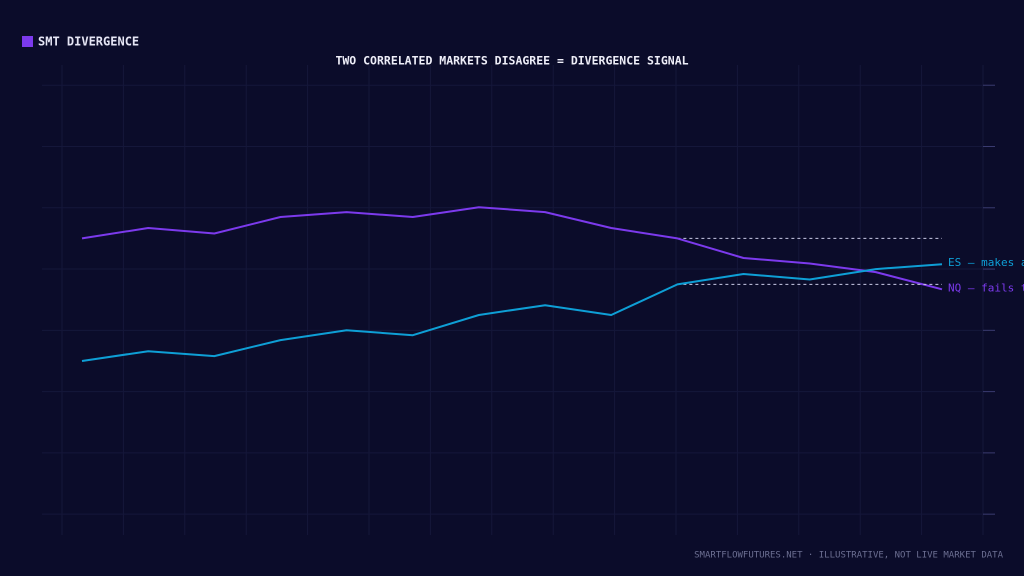 Image resolution: width=1024 pixels, height=576 pixels. Describe the element at coordinates (88, 42) in the screenshot. I see `badge: SMT DIVERGENCE` at that location.